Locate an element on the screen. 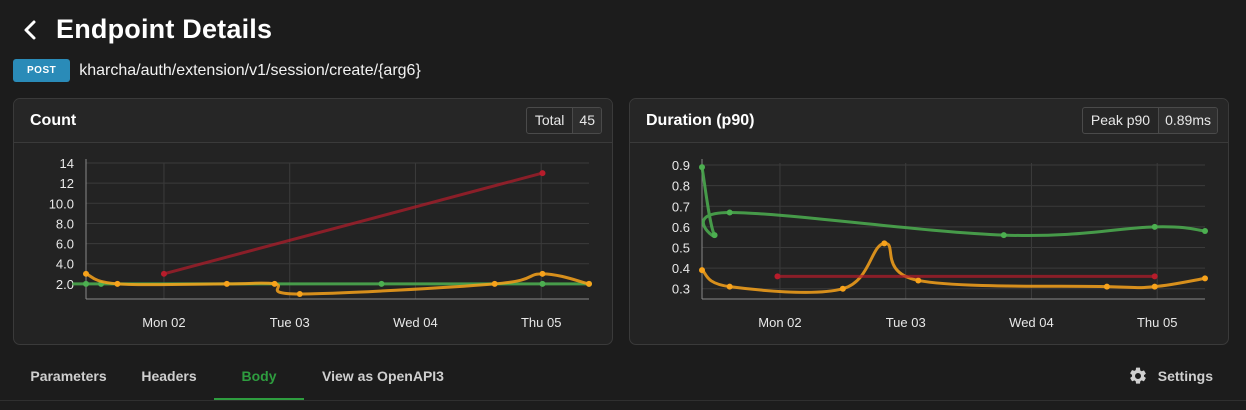 The height and width of the screenshot is (410, 1246). duration-card-header: Duration (p90) Peak p90 0.89ms is located at coordinates (929, 121).